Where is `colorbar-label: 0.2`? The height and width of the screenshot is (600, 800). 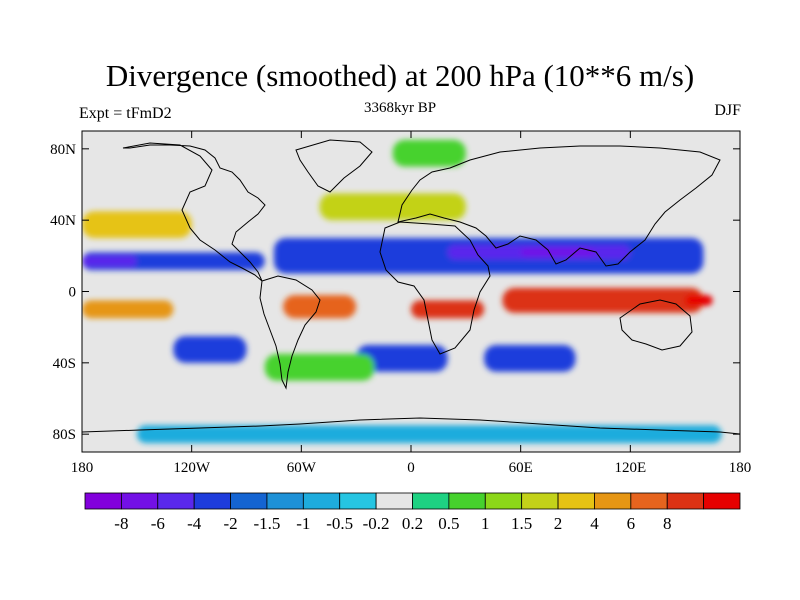 colorbar-label: 0.2 is located at coordinates (412, 523).